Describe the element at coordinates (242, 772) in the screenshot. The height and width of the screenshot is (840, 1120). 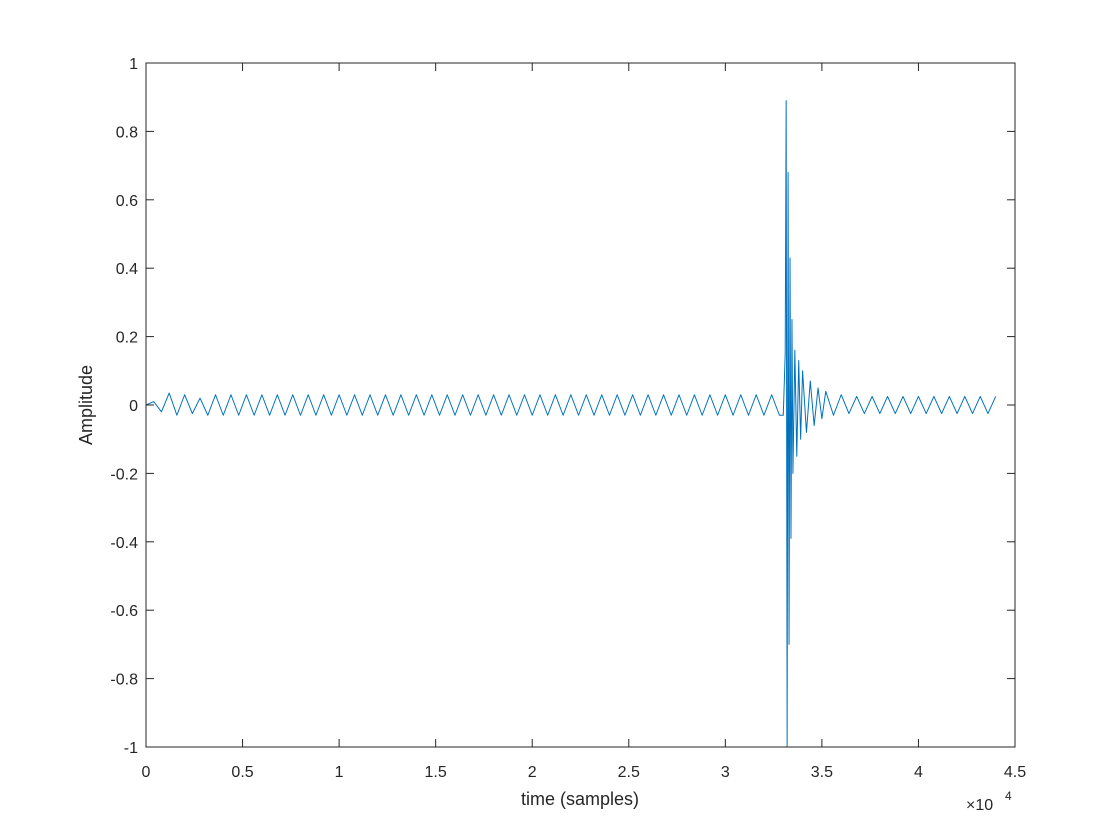
I see `x-tick-label: 0.5` at that location.